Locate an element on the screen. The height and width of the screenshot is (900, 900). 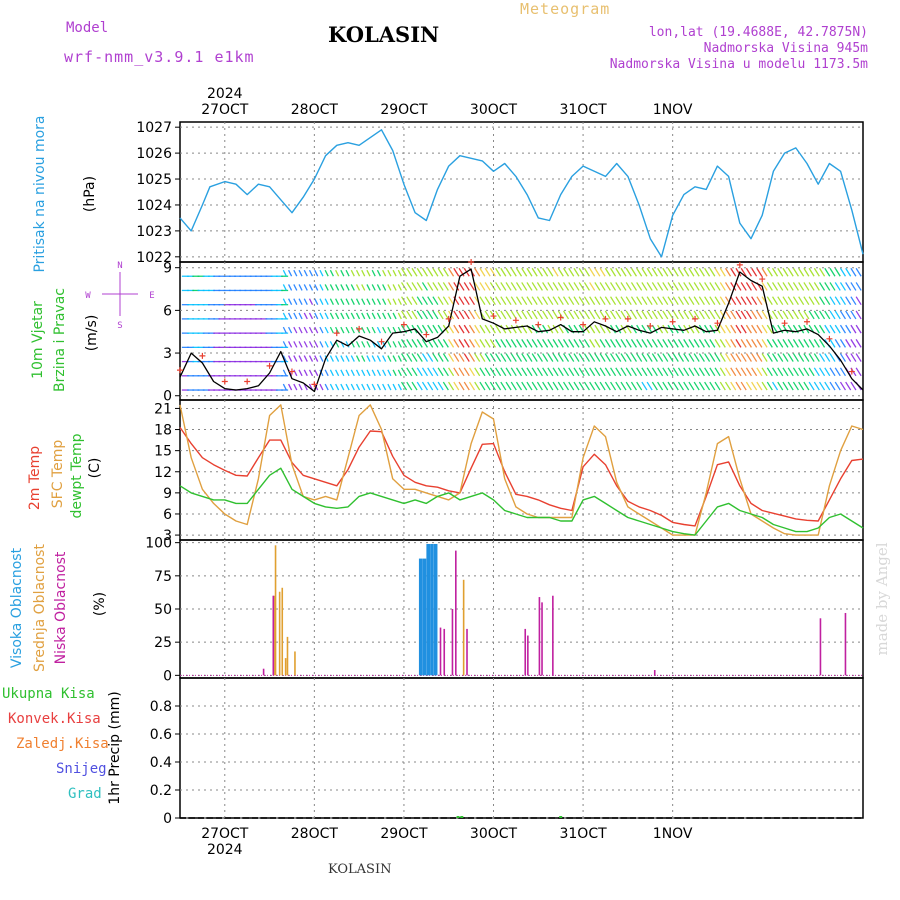
compass-letter: W is located at coordinates (88, 296).